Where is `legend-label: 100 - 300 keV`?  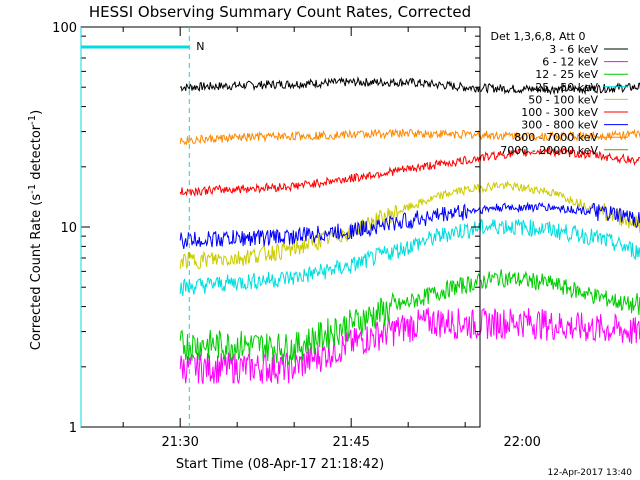
legend-label: 100 - 300 keV is located at coordinates (559, 112).